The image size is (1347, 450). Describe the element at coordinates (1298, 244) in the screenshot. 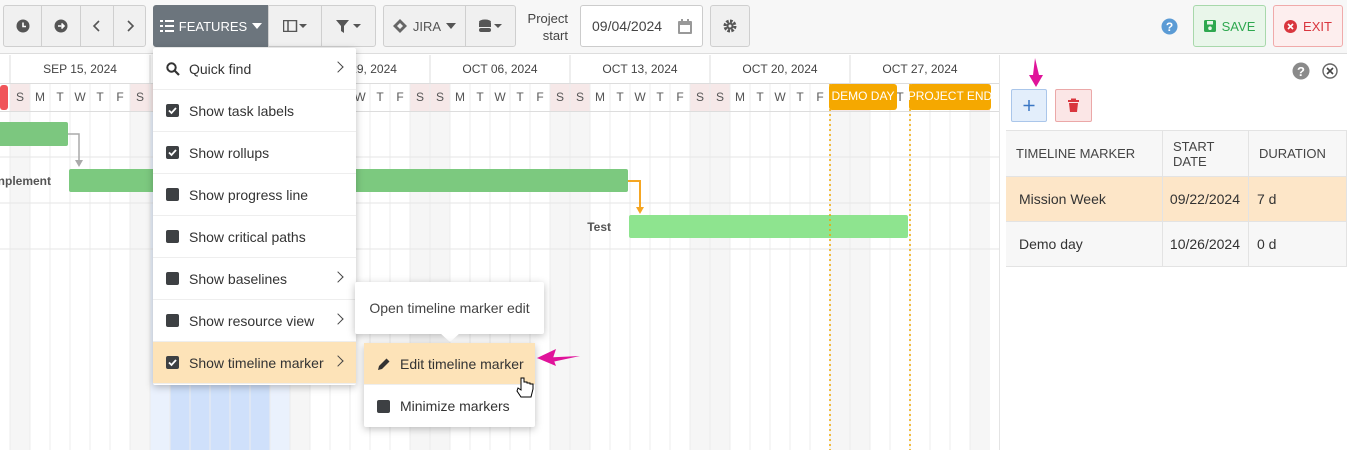

I see `table-cell: 0 d` at that location.